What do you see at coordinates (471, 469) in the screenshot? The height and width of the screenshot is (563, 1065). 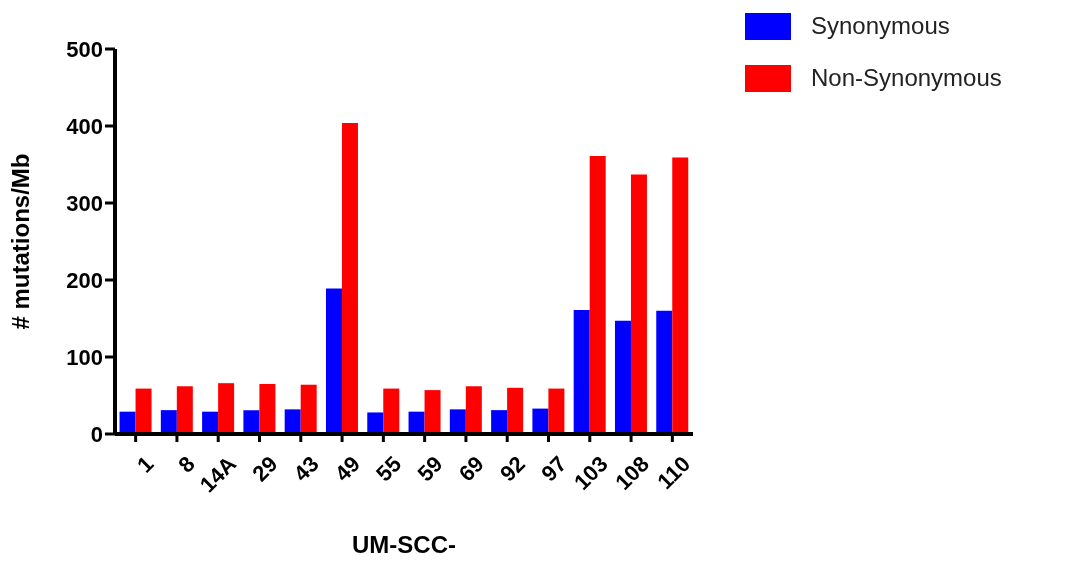 I see `x-tick-label: 69` at bounding box center [471, 469].